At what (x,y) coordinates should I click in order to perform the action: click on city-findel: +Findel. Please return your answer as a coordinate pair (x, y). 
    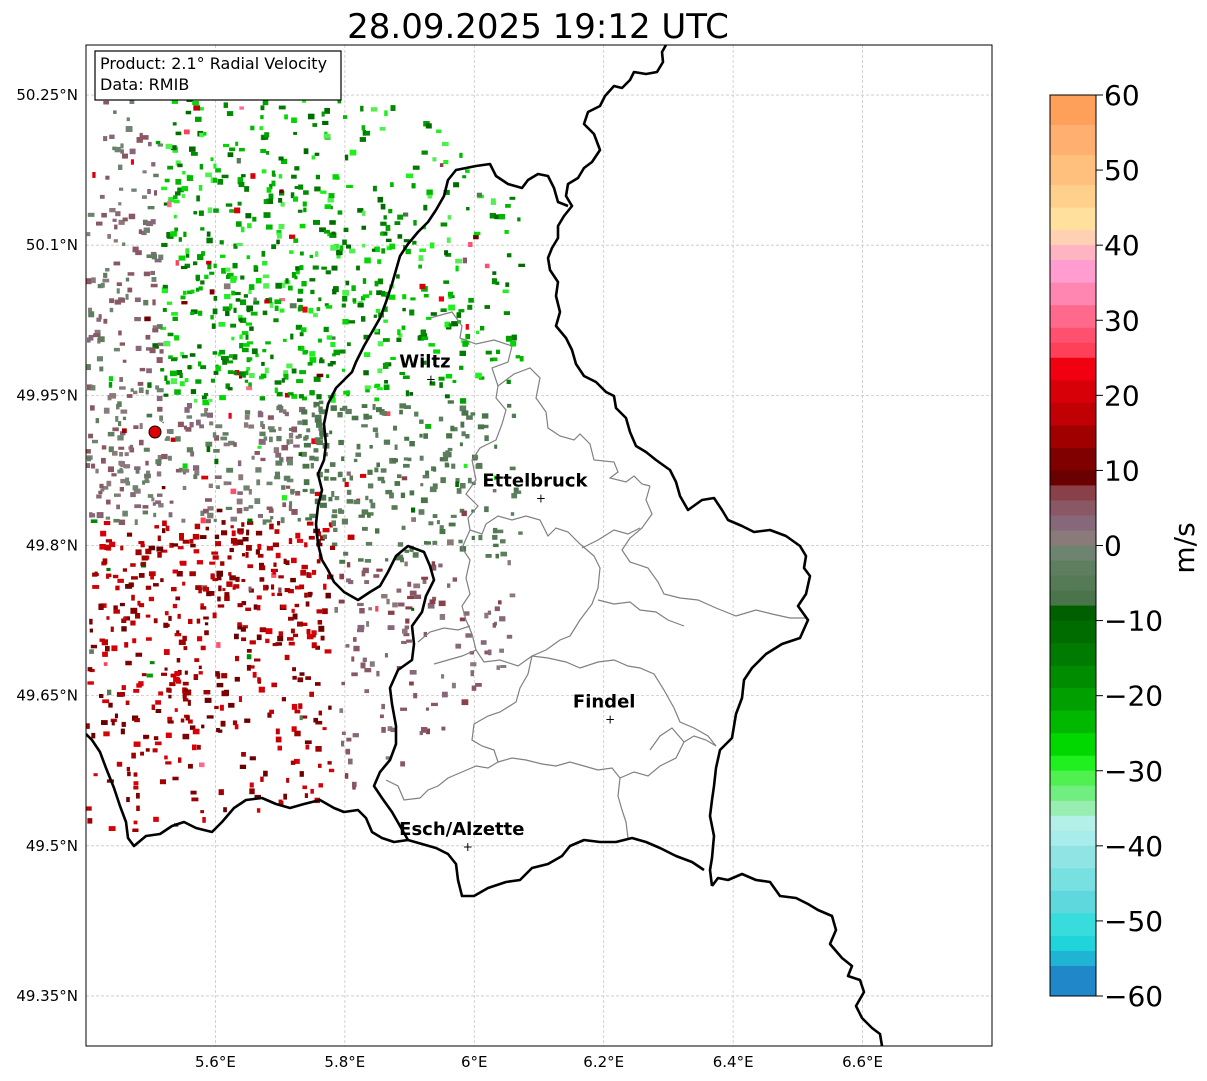
    Looking at the image, I should click on (604, 709).